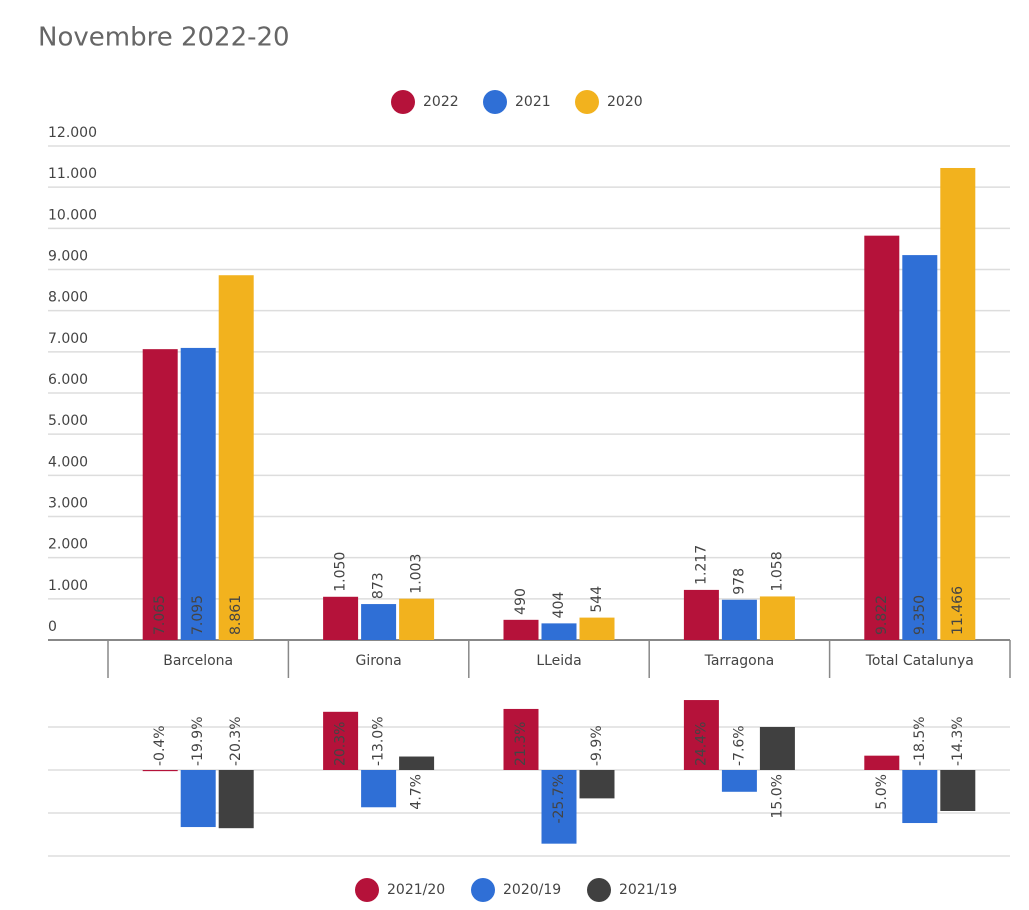  What do you see at coordinates (378, 661) in the screenshot?
I see `x-tick-label: Girona` at bounding box center [378, 661].